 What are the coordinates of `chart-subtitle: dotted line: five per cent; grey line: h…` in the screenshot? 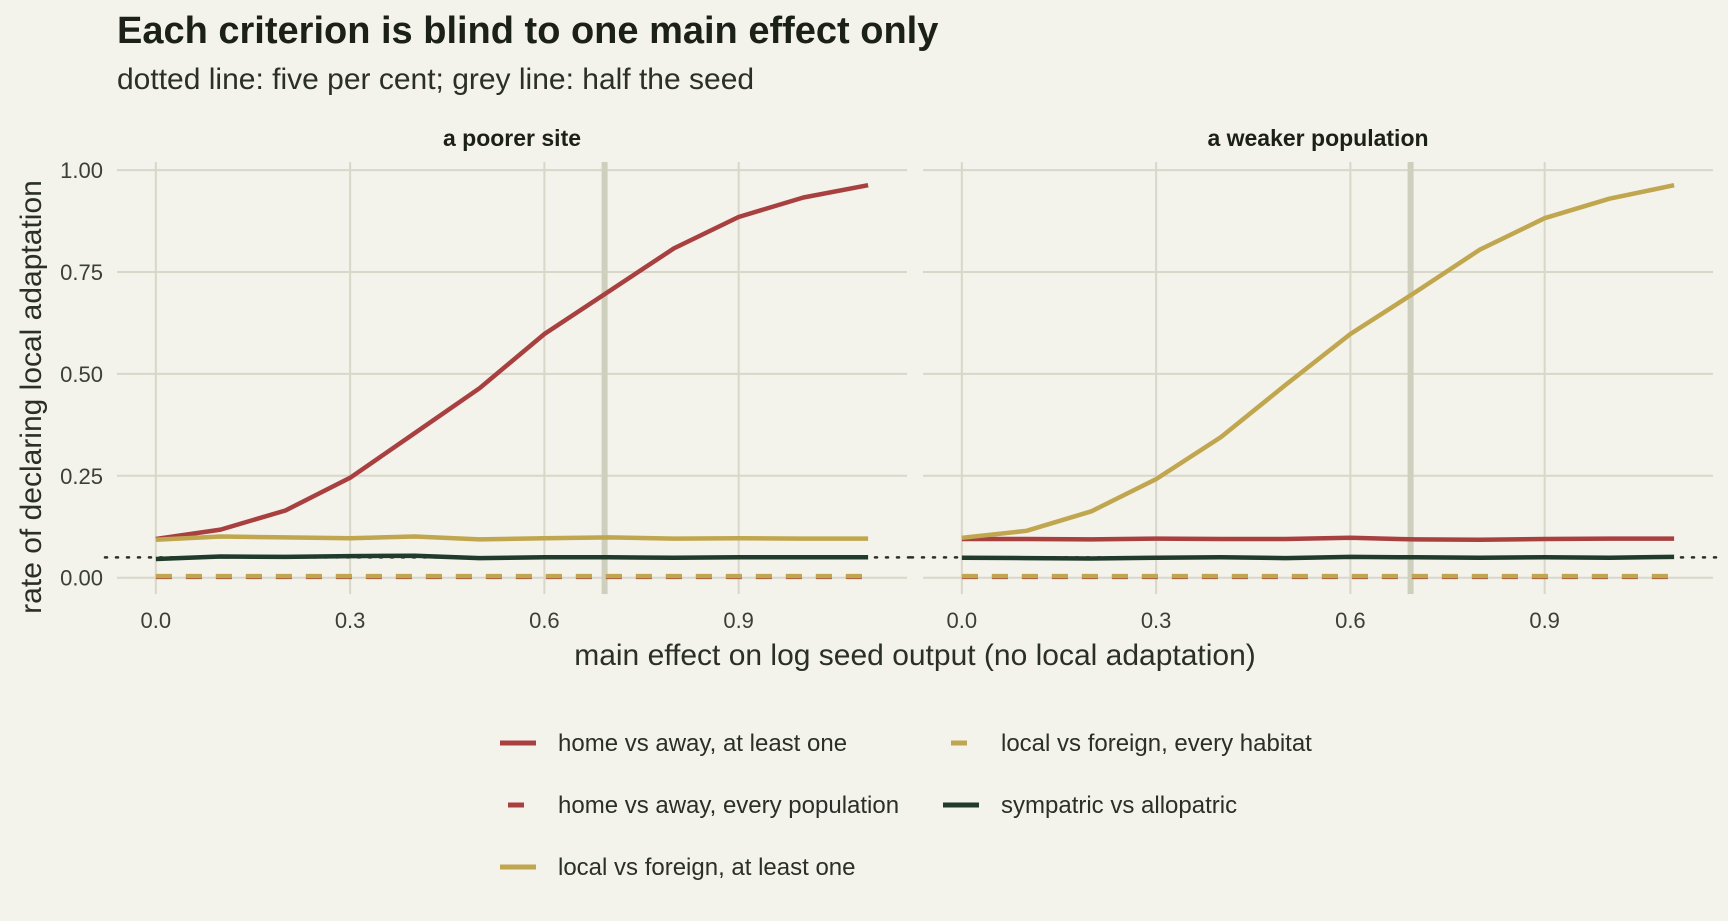 It's located at (435, 79).